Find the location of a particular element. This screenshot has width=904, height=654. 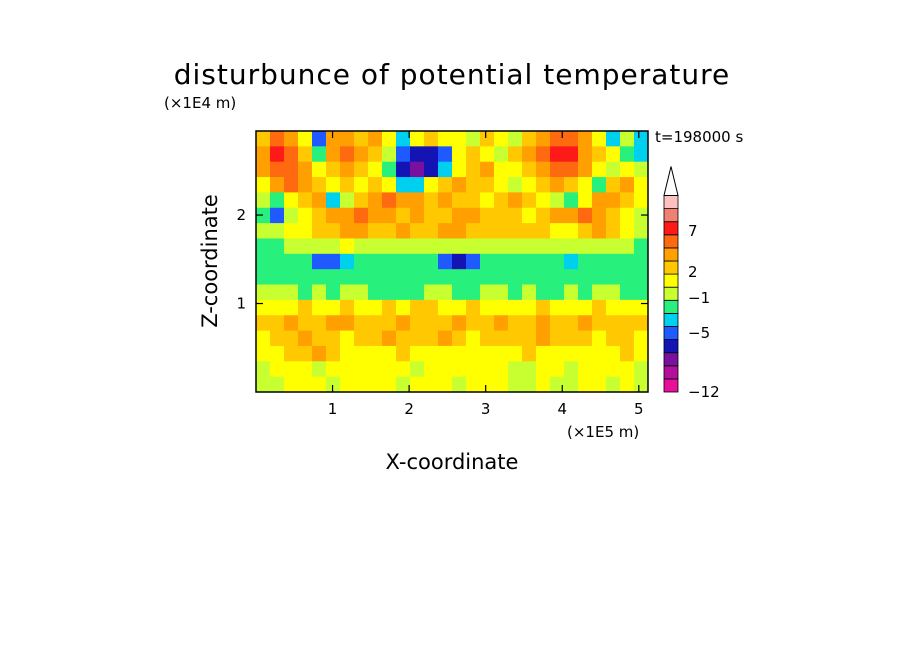

x-tick-label: 2 is located at coordinates (409, 409).